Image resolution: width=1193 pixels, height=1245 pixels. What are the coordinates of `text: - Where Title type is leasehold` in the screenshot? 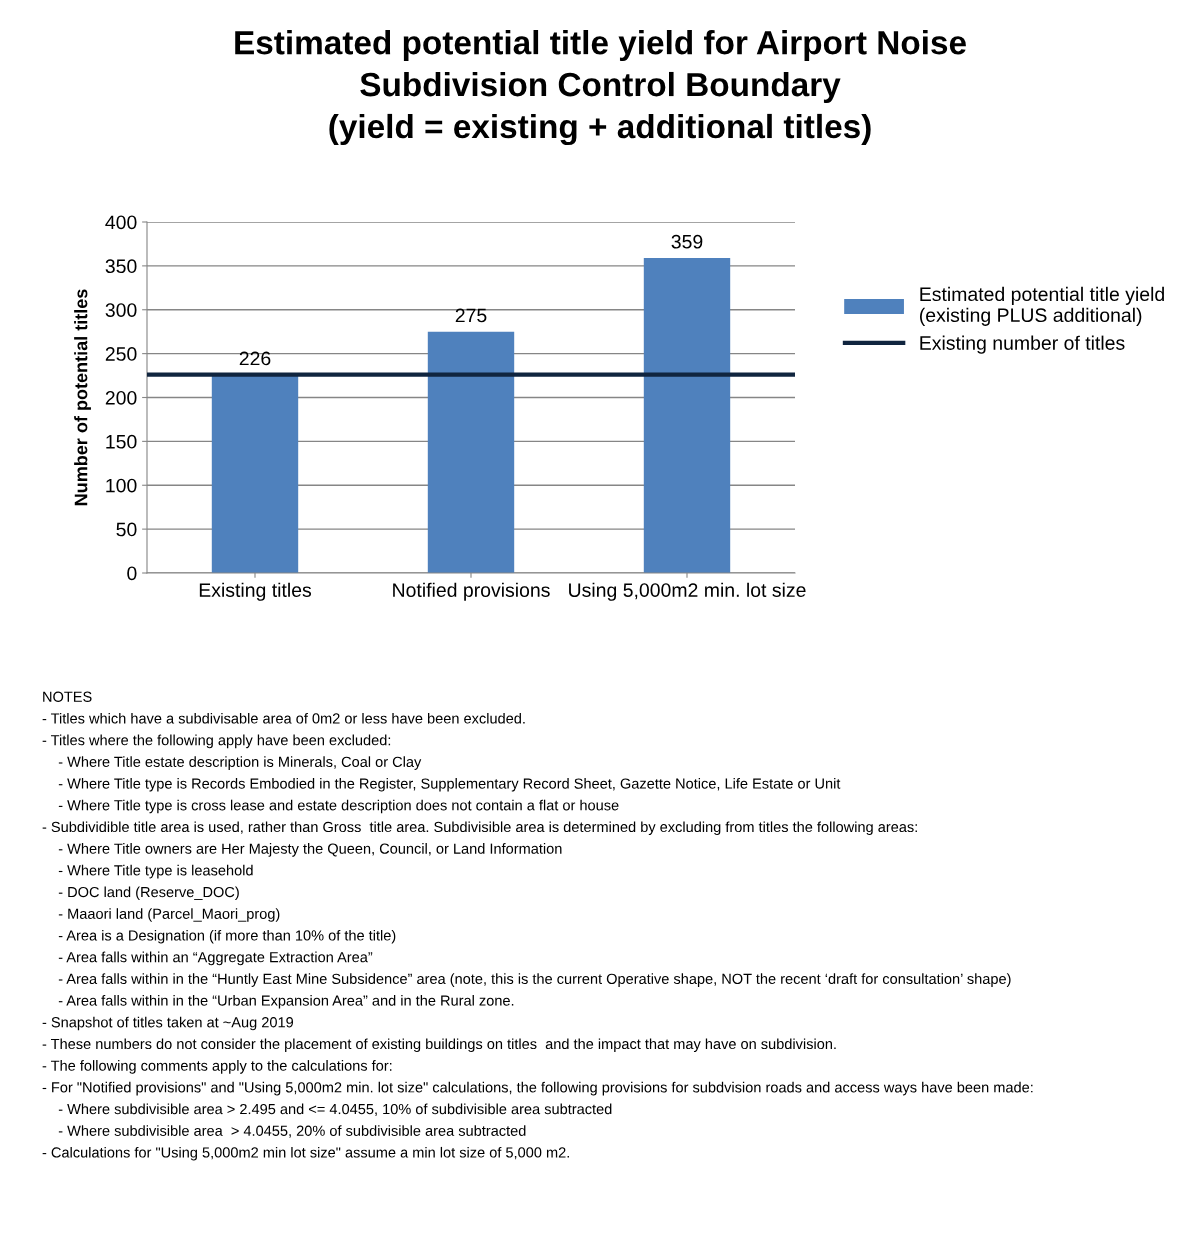 It's located at (155, 871).